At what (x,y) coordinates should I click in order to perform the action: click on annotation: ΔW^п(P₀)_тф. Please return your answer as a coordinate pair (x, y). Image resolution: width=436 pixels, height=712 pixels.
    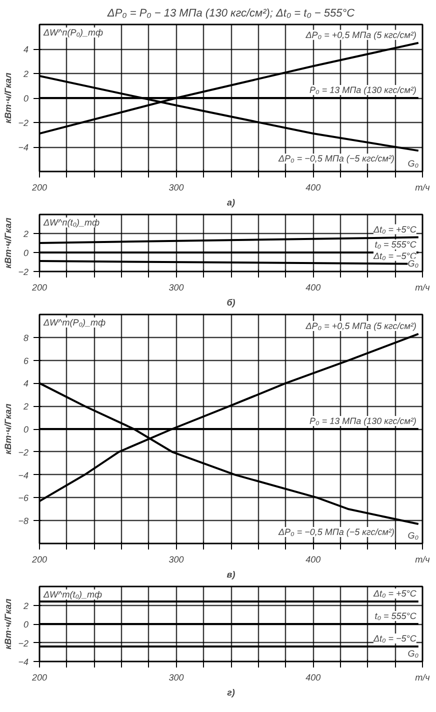
    Looking at the image, I should click on (73, 33).